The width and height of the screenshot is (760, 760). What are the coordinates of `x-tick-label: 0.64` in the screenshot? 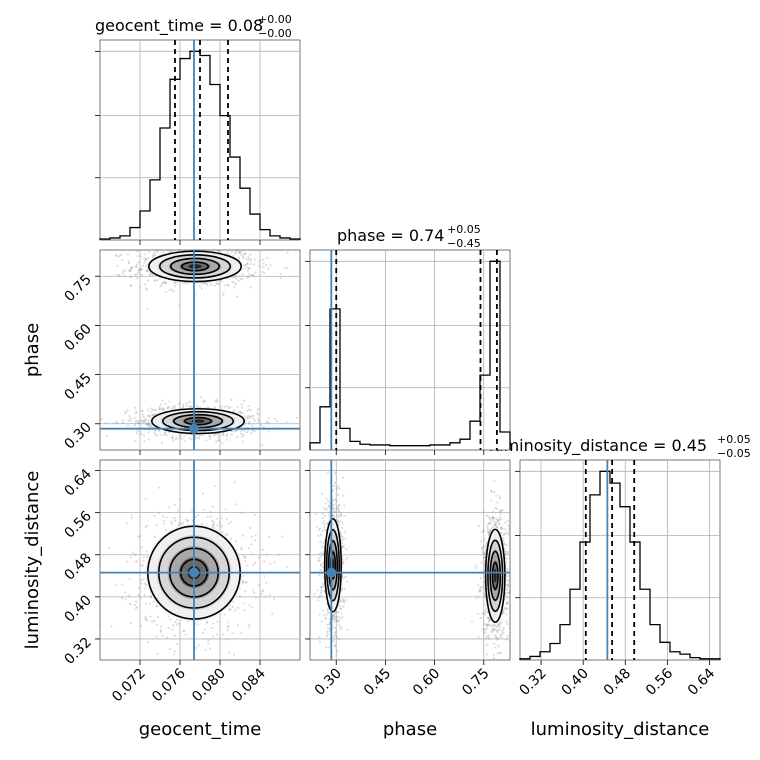 It's located at (701, 681).